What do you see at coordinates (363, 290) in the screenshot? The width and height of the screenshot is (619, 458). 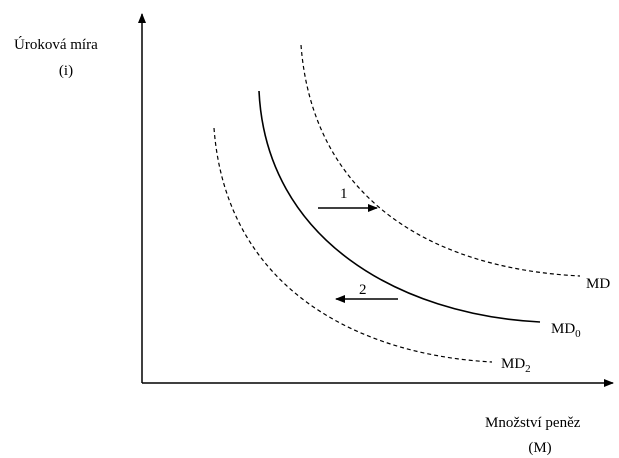 I see `shift-left-arrow-label: 2` at bounding box center [363, 290].